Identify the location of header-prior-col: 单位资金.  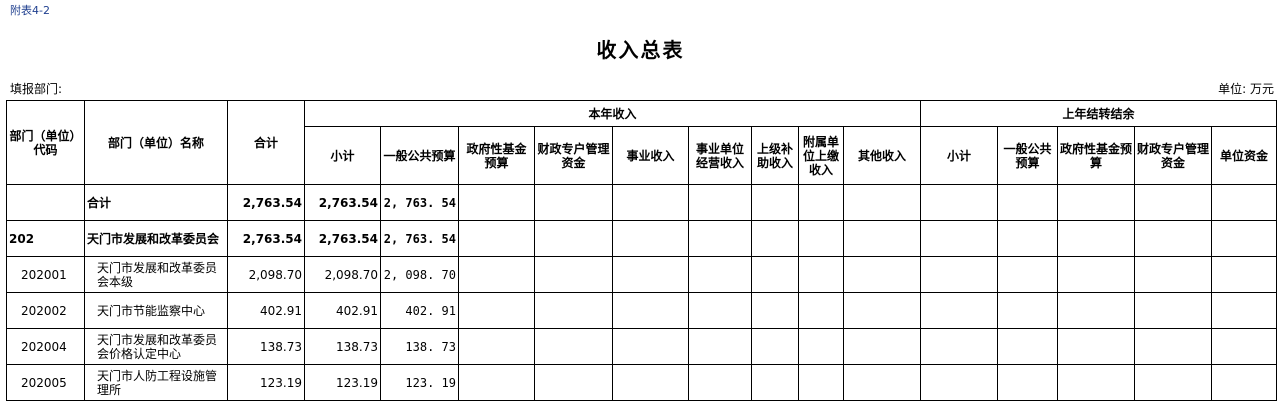
(1244, 155).